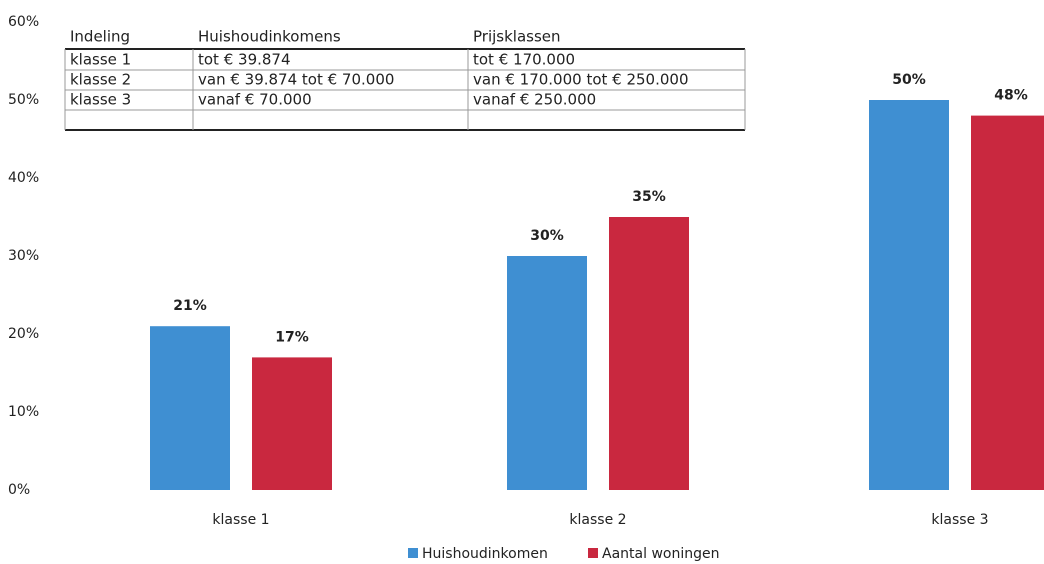 This screenshot has width=1044, height=564. What do you see at coordinates (255, 100) in the screenshot?
I see `table-cell: vanaf € 70.000` at bounding box center [255, 100].